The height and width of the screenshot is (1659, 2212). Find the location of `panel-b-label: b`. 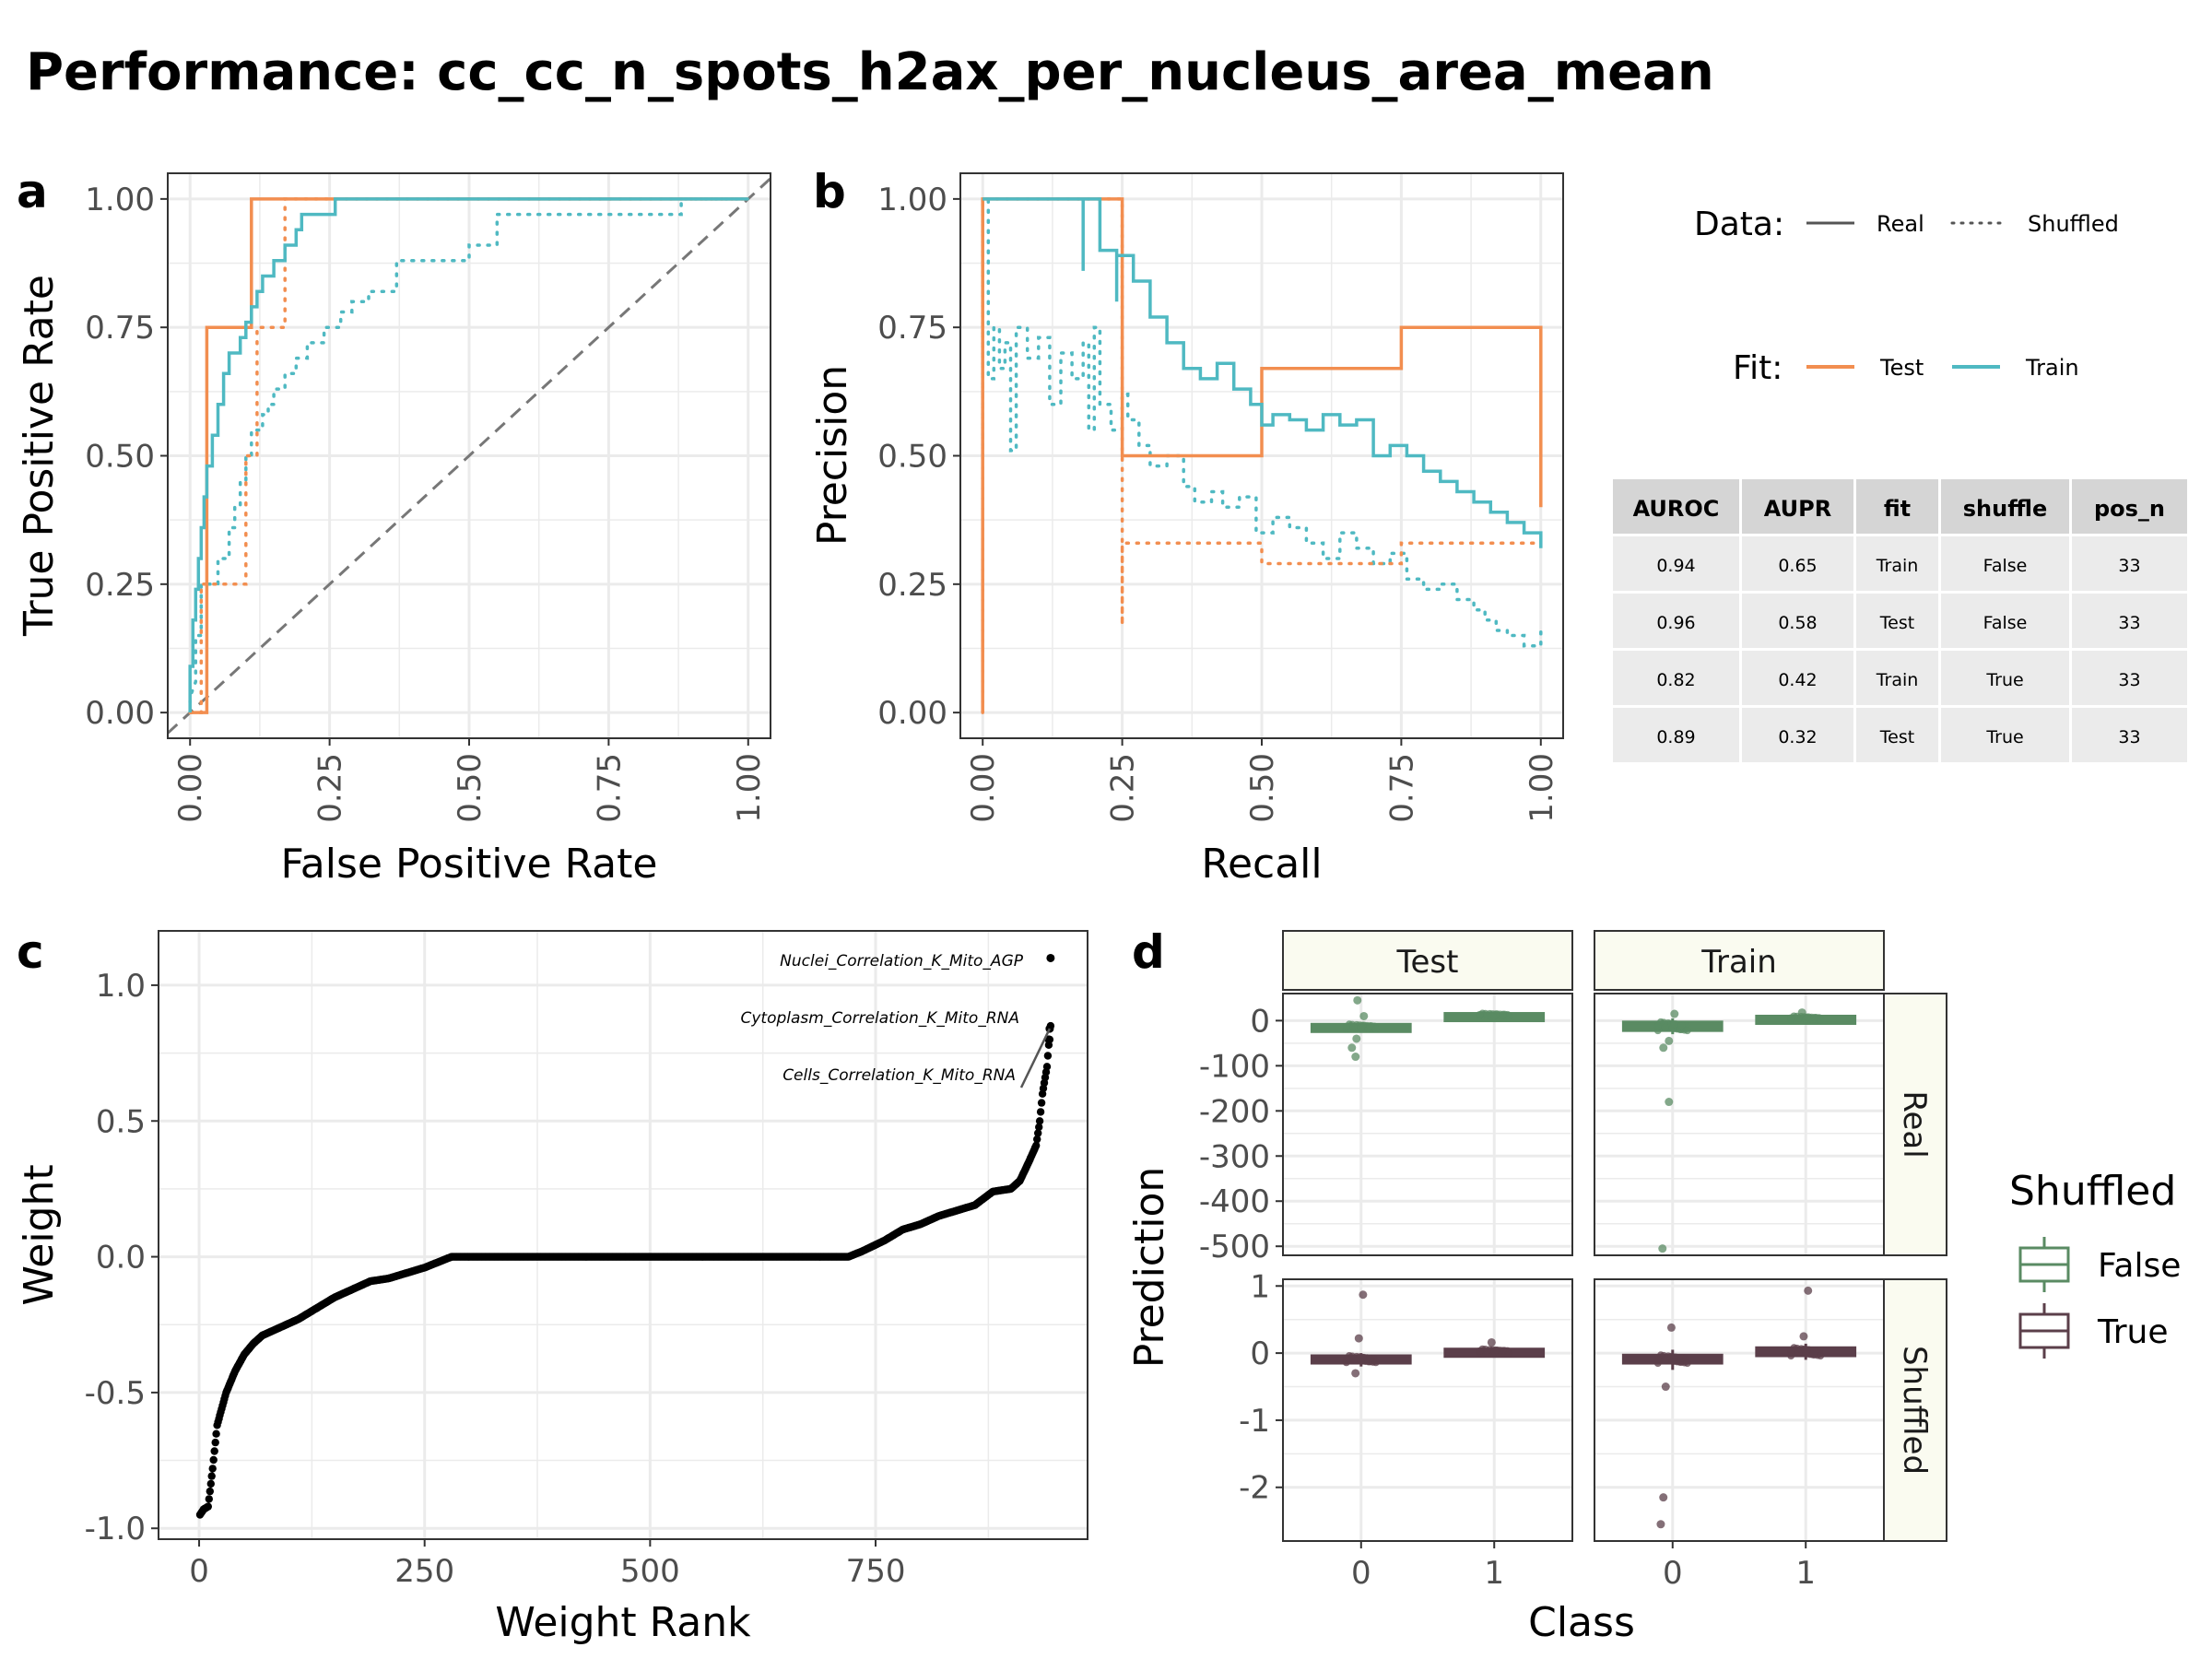

panel-b-label: b is located at coordinates (829, 191).